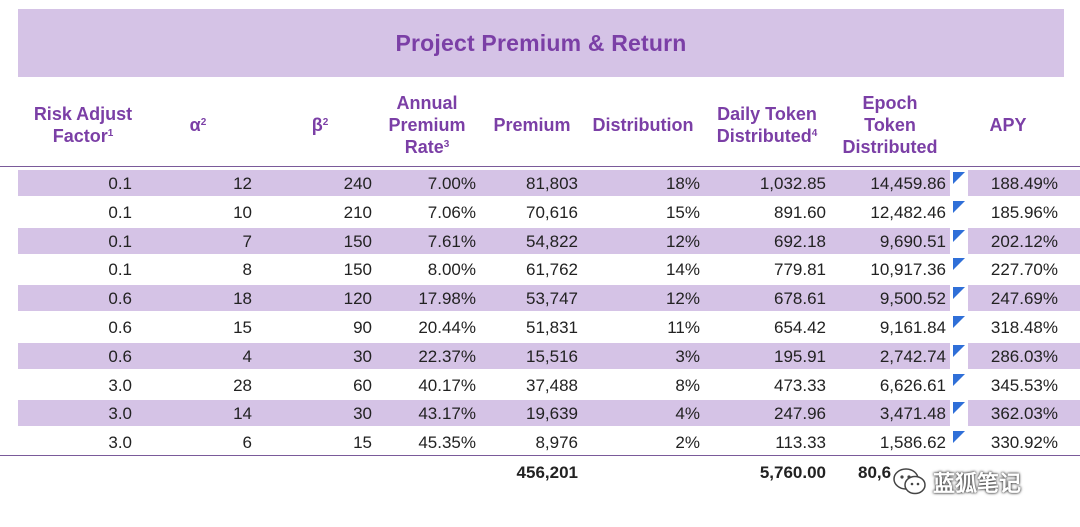  Describe the element at coordinates (890, 125) in the screenshot. I see `column-header: Epoch Token Distributed` at that location.